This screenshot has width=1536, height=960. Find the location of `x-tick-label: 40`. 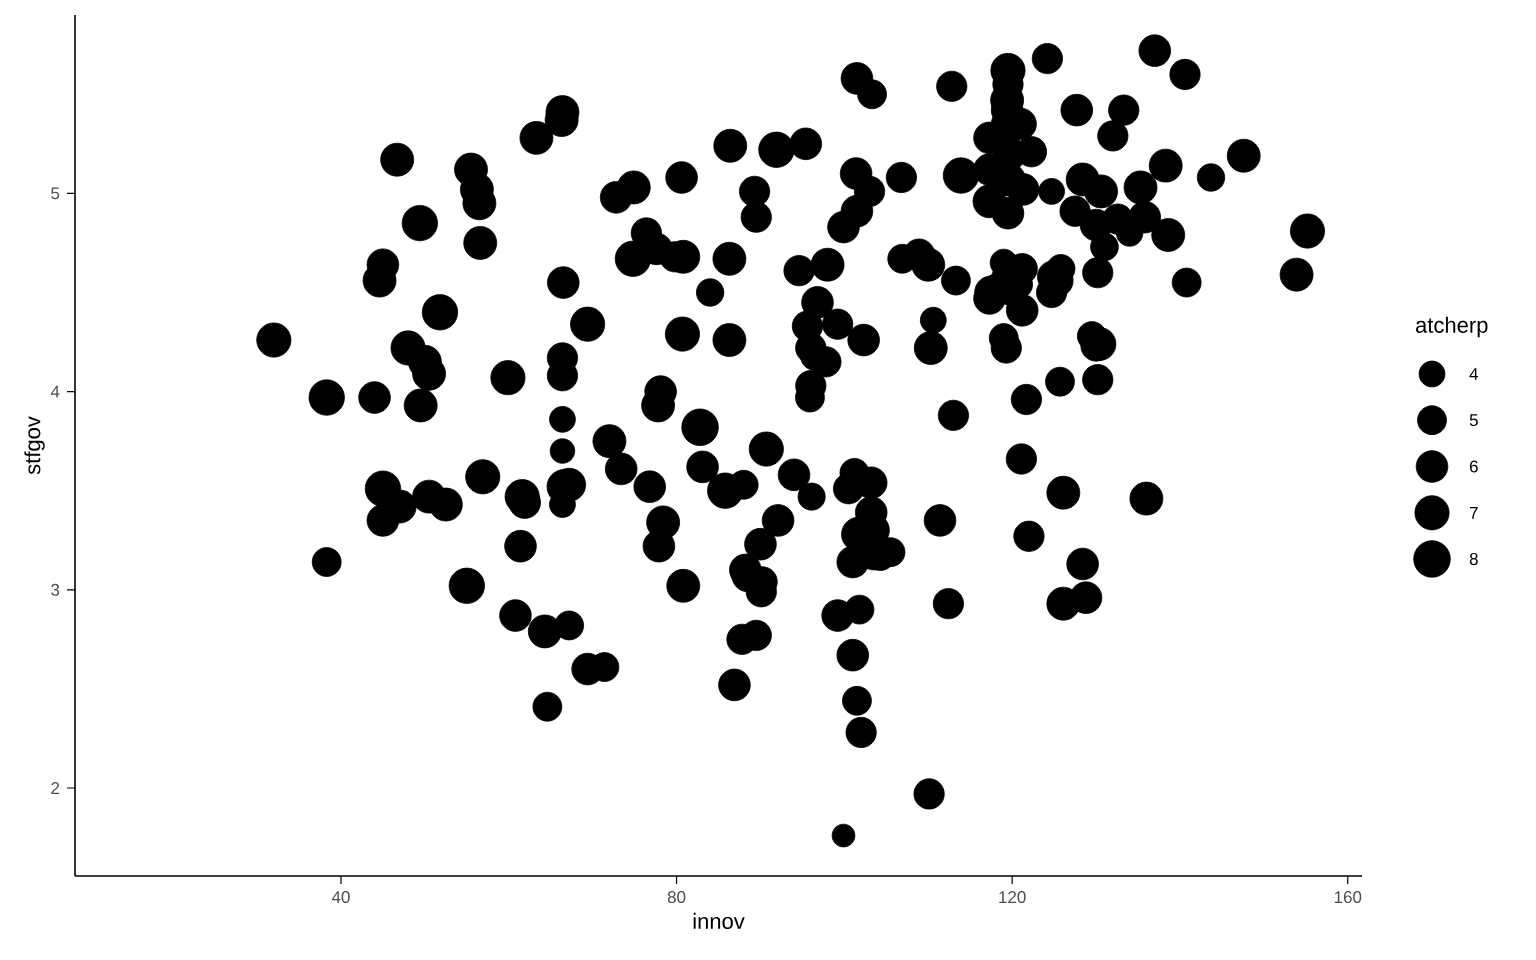

x-tick-label: 40 is located at coordinates (340, 897).